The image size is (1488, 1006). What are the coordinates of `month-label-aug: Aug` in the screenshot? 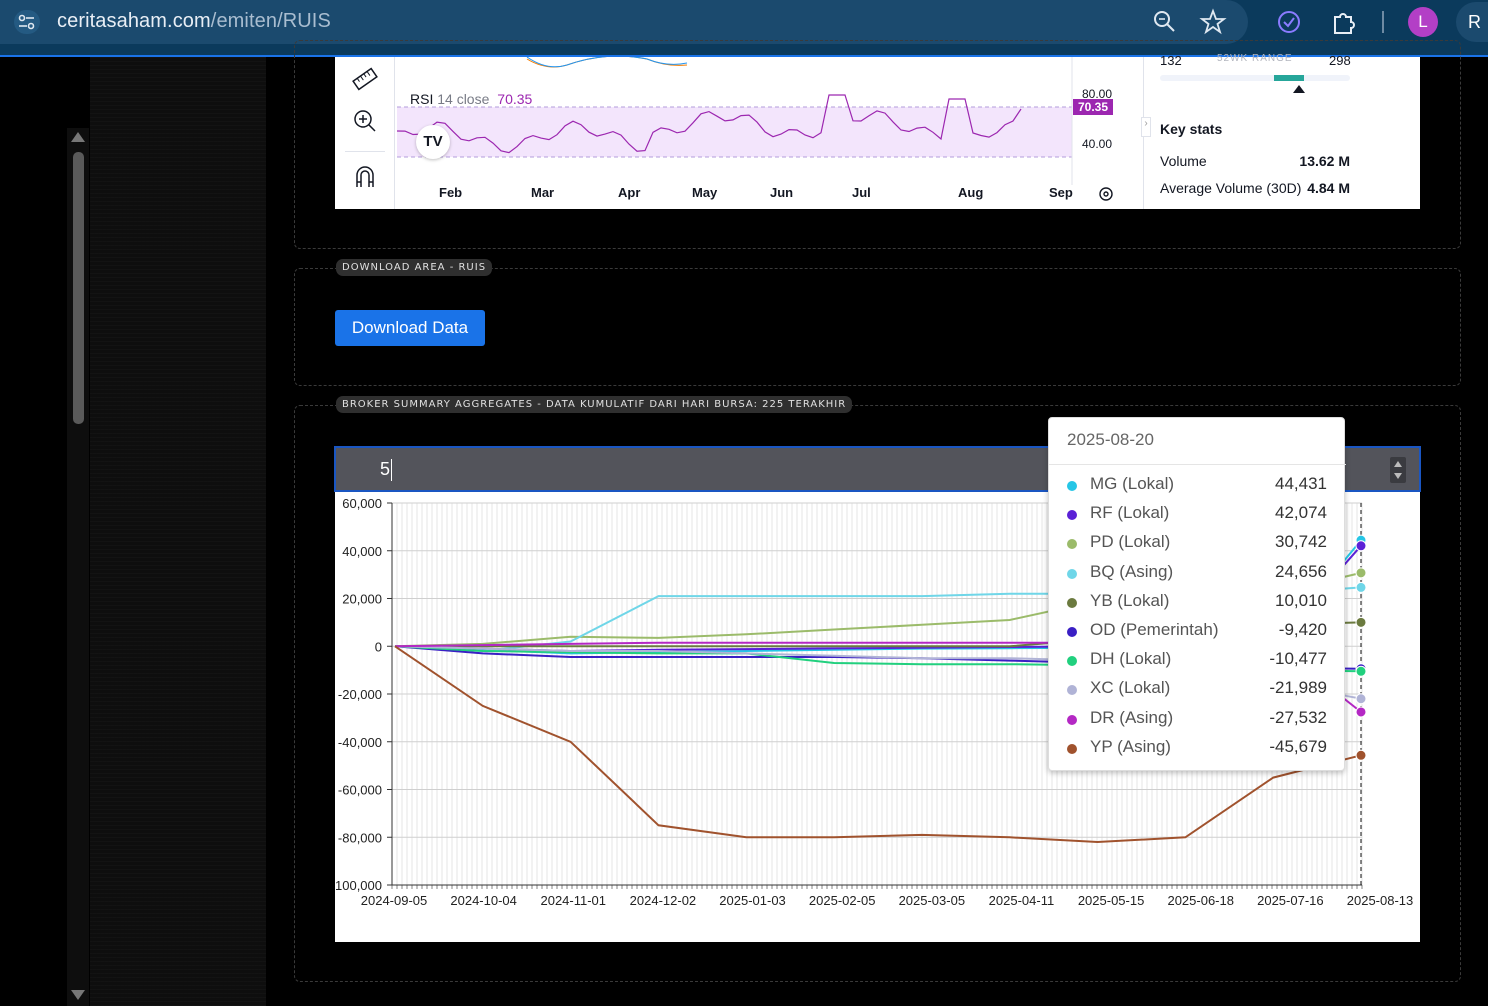 It's located at (971, 192).